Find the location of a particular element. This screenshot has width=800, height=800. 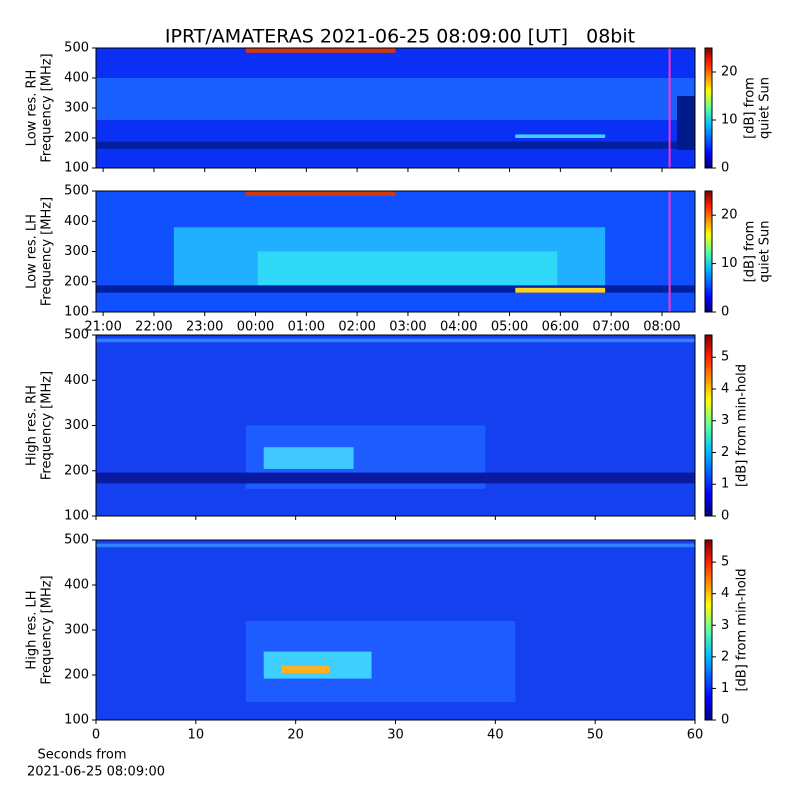

x-axis-label: Seconds from is located at coordinates (81, 755).